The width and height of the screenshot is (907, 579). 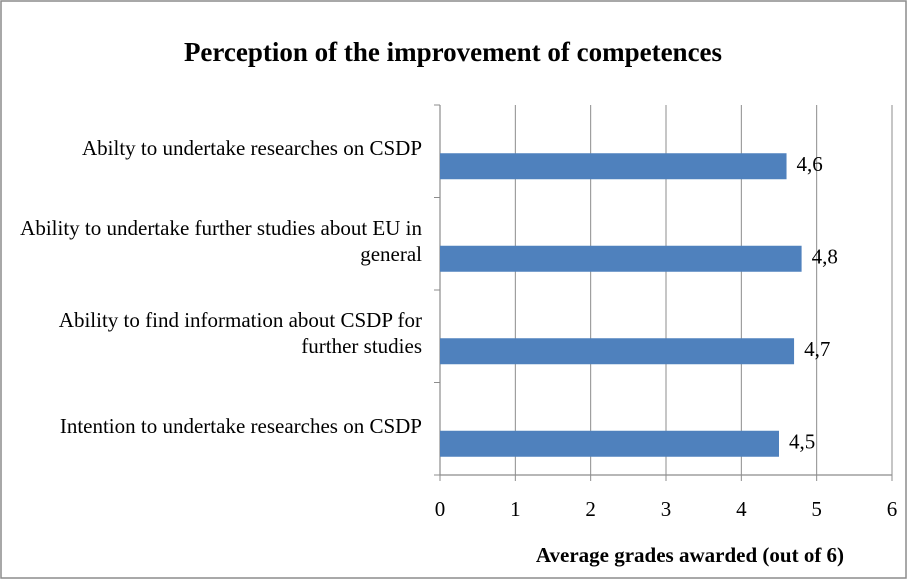 I want to click on x-tick-label: 3, so click(x=666, y=509).